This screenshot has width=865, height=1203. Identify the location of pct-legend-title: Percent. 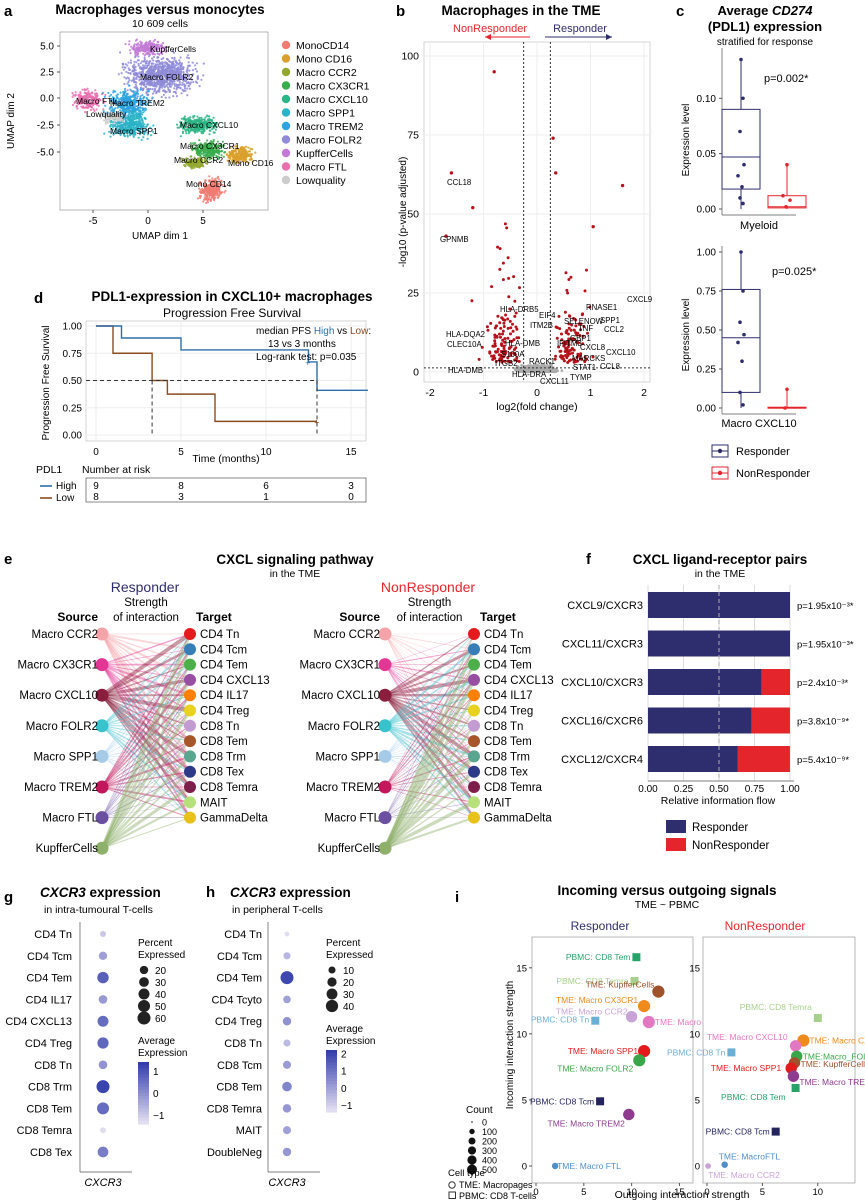
(343, 943).